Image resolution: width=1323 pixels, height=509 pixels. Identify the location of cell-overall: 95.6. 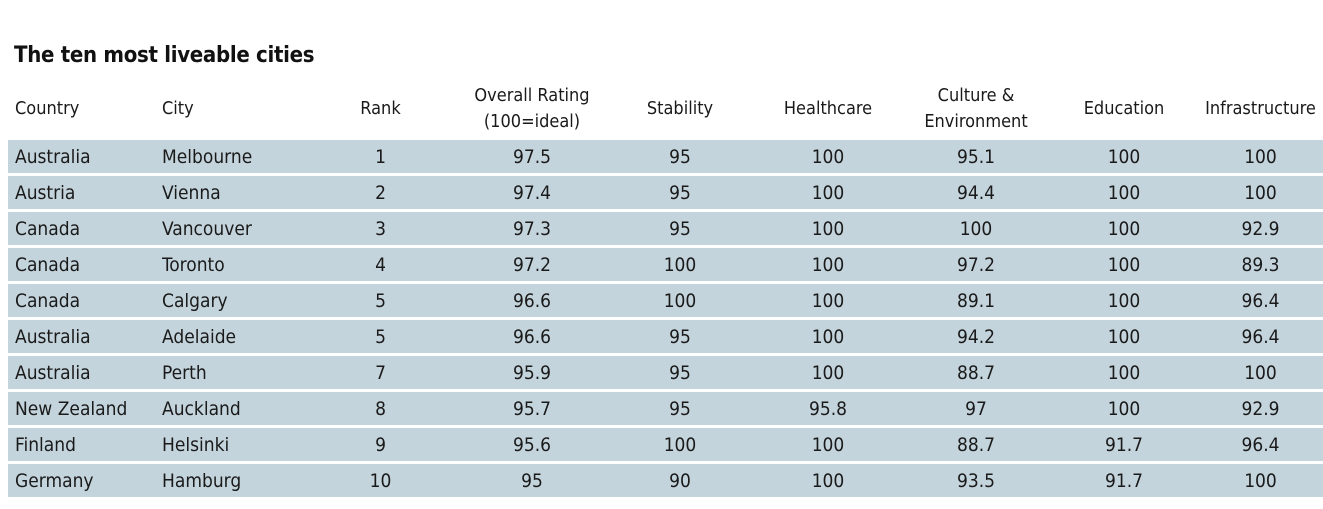
(532, 446).